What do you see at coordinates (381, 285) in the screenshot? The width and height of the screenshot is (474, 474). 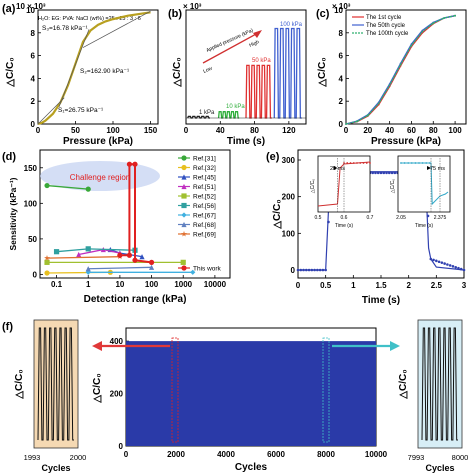 I see `e-xtick-label-3: 1.5` at bounding box center [381, 285].